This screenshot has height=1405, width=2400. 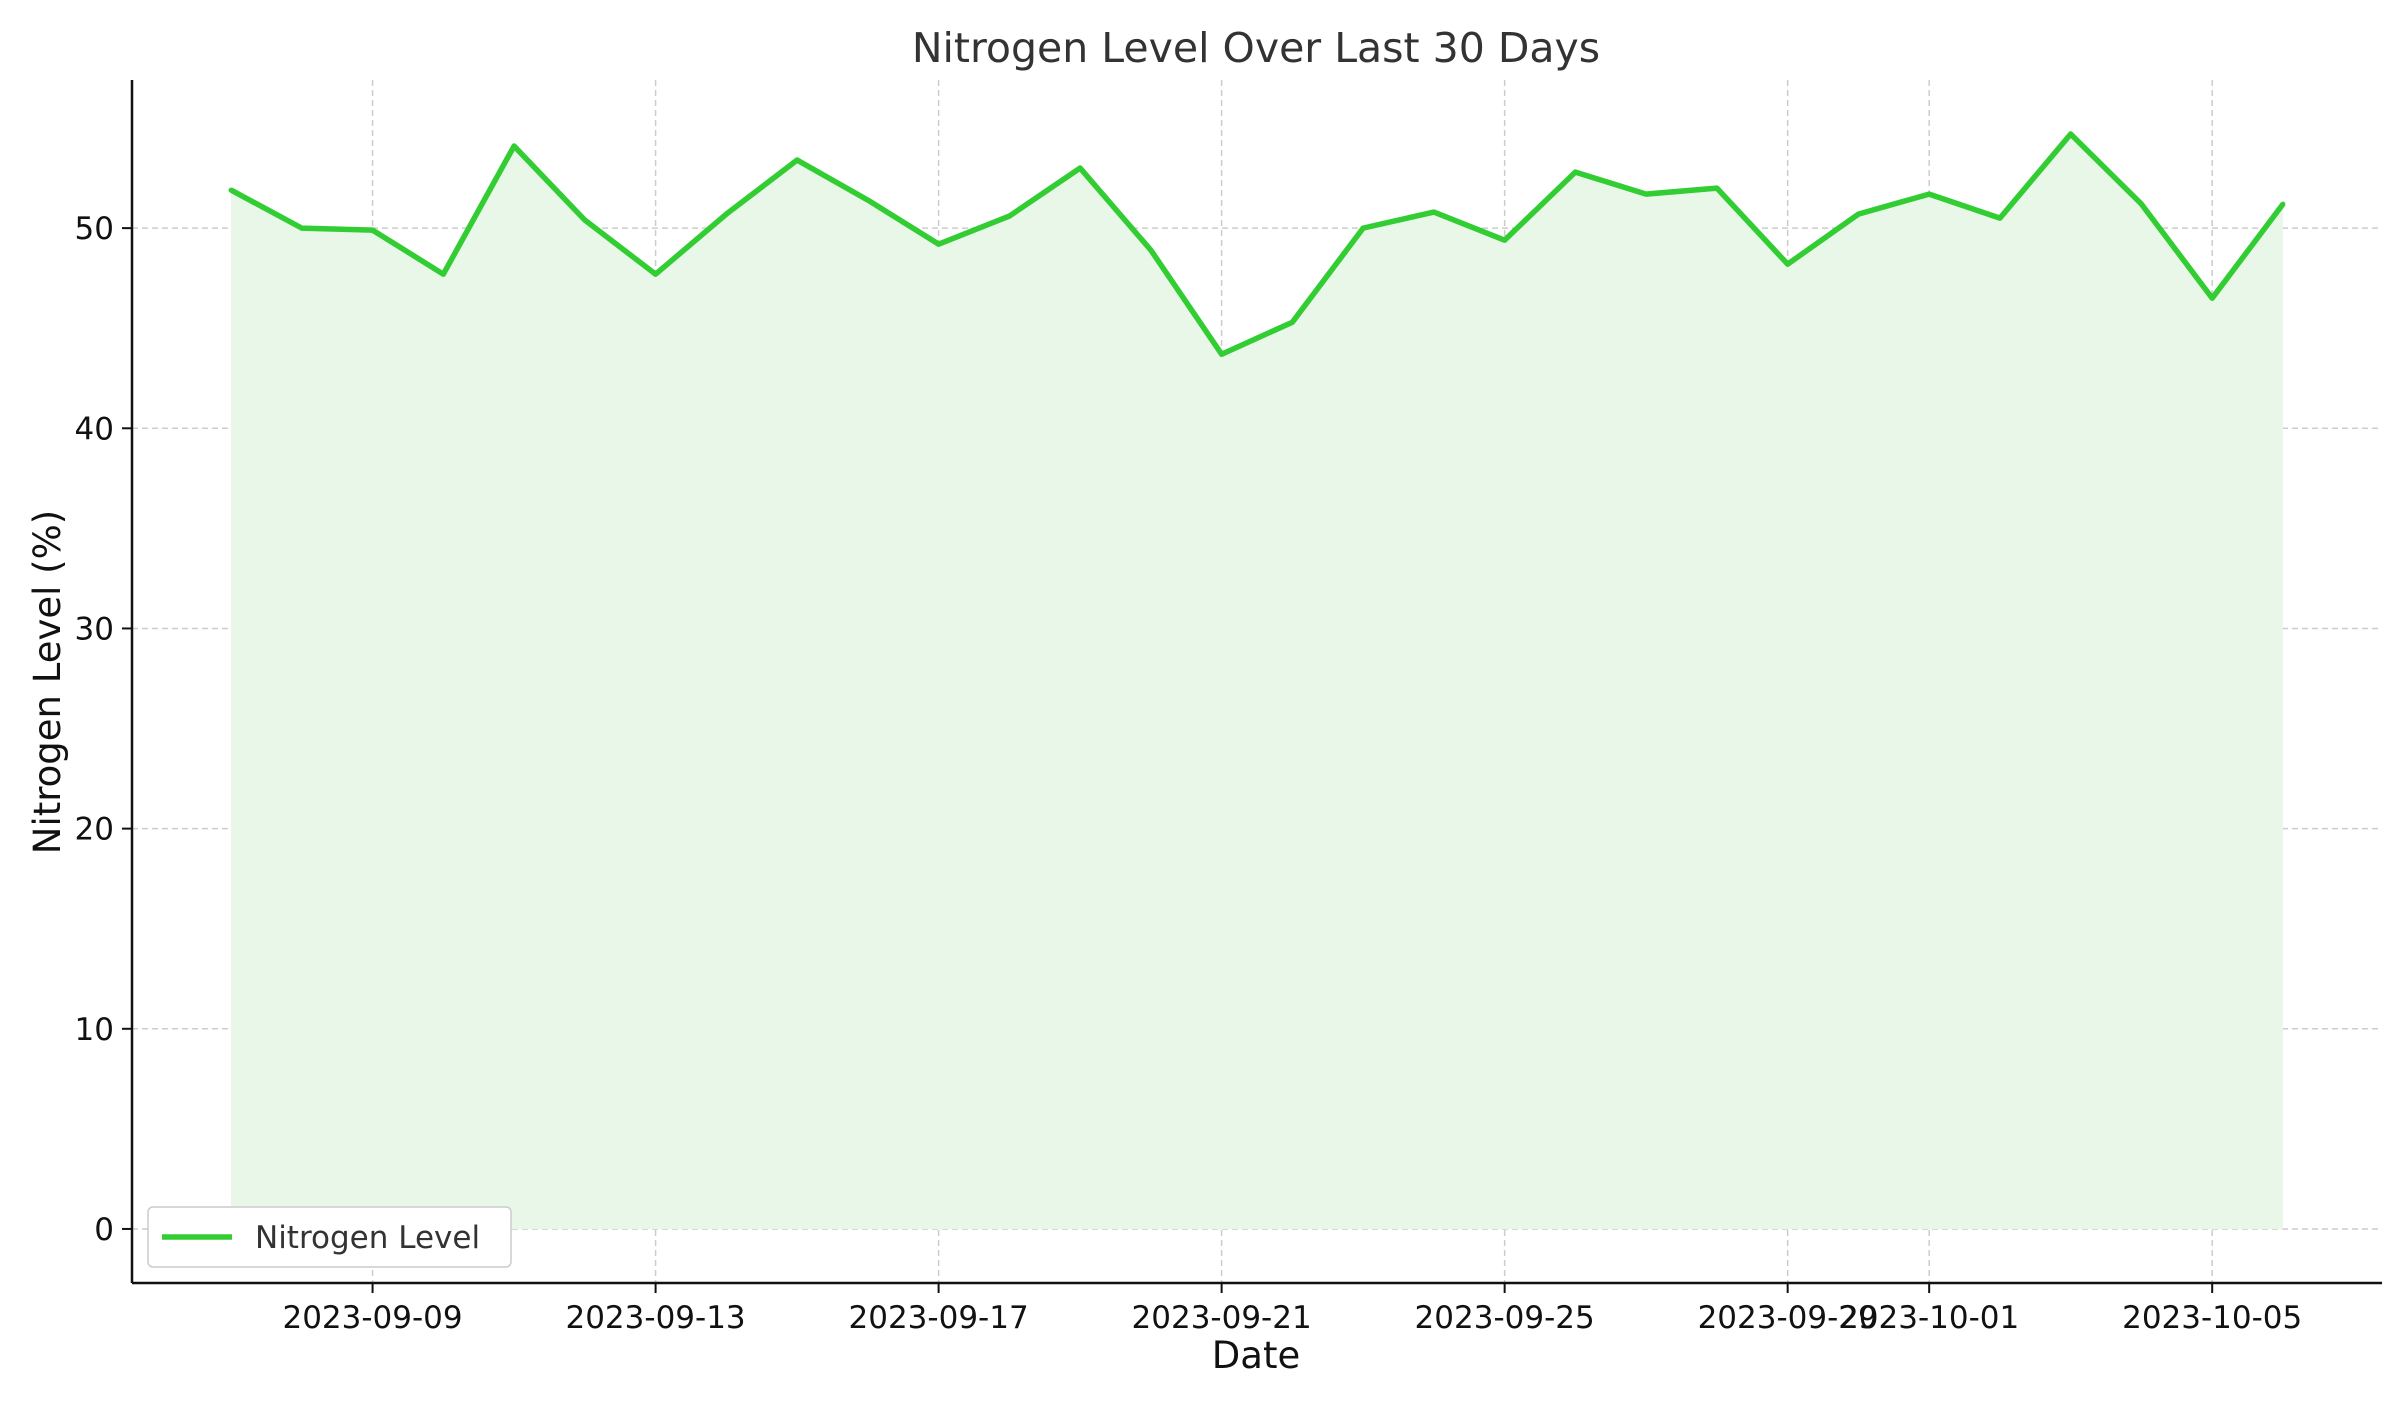 What do you see at coordinates (2212, 1318) in the screenshot?
I see `x-tick-label: 2023-10-05` at bounding box center [2212, 1318].